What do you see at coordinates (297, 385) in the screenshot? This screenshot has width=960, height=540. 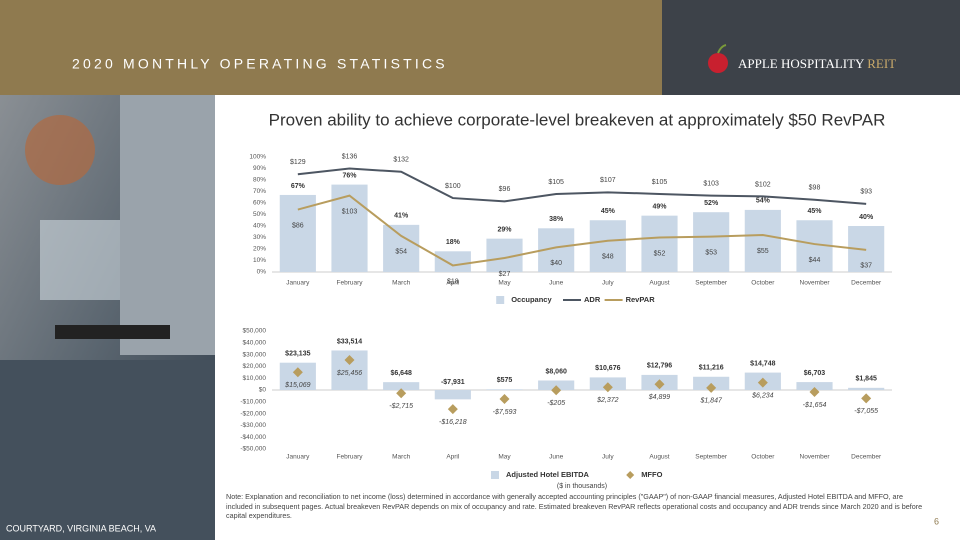 I see `data-label: $15,069` at bounding box center [297, 385].